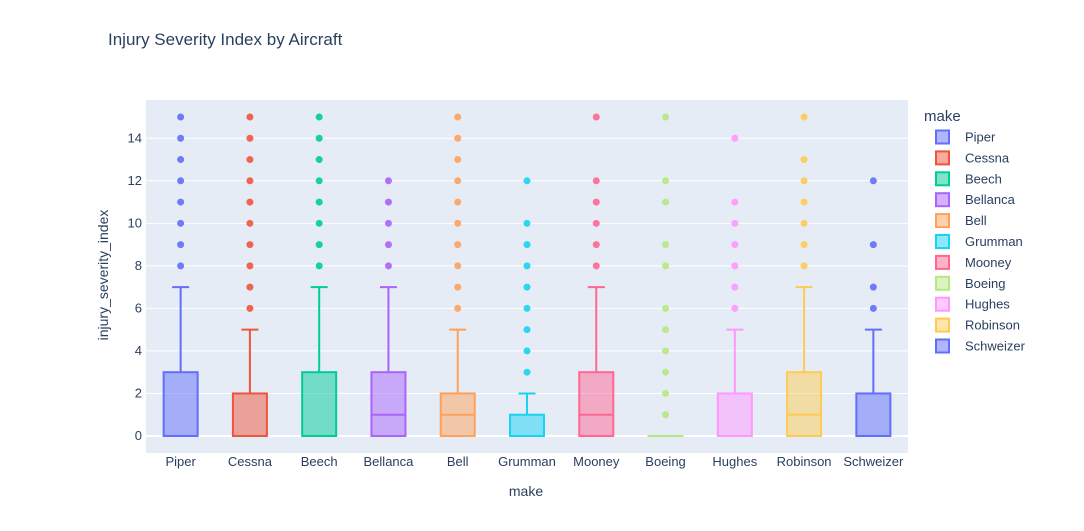 The width and height of the screenshot is (1084, 531). What do you see at coordinates (250, 461) in the screenshot?
I see `x-tick-label: Cessna` at bounding box center [250, 461].